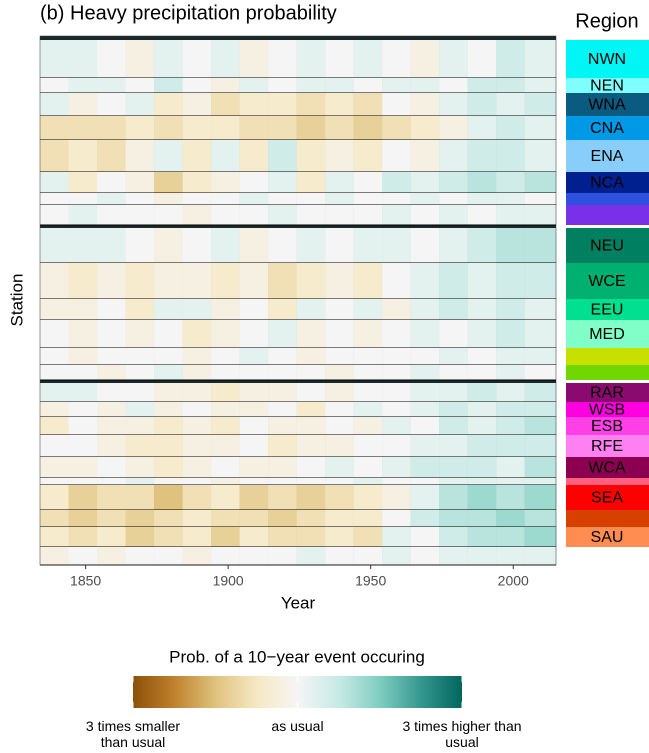 The width and height of the screenshot is (649, 753). I want to click on colorbar-tick-label: as usual, so click(297, 726).